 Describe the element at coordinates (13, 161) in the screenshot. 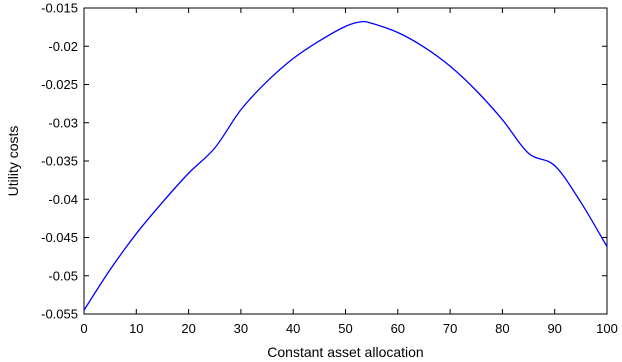

I see `y-axis-title: Utility costs` at that location.